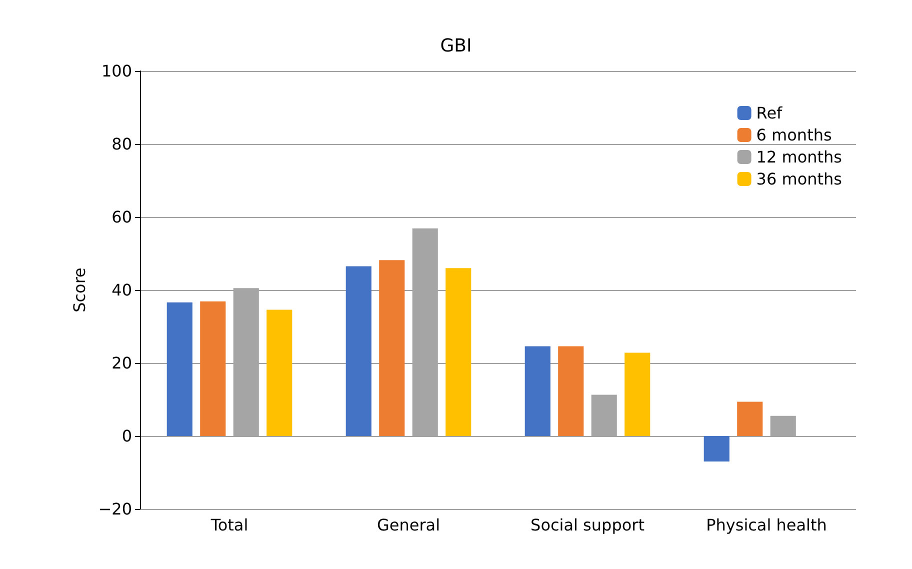 This screenshot has width=912, height=569. What do you see at coordinates (766, 525) in the screenshot?
I see `x-tick-label: Physical health` at bounding box center [766, 525].